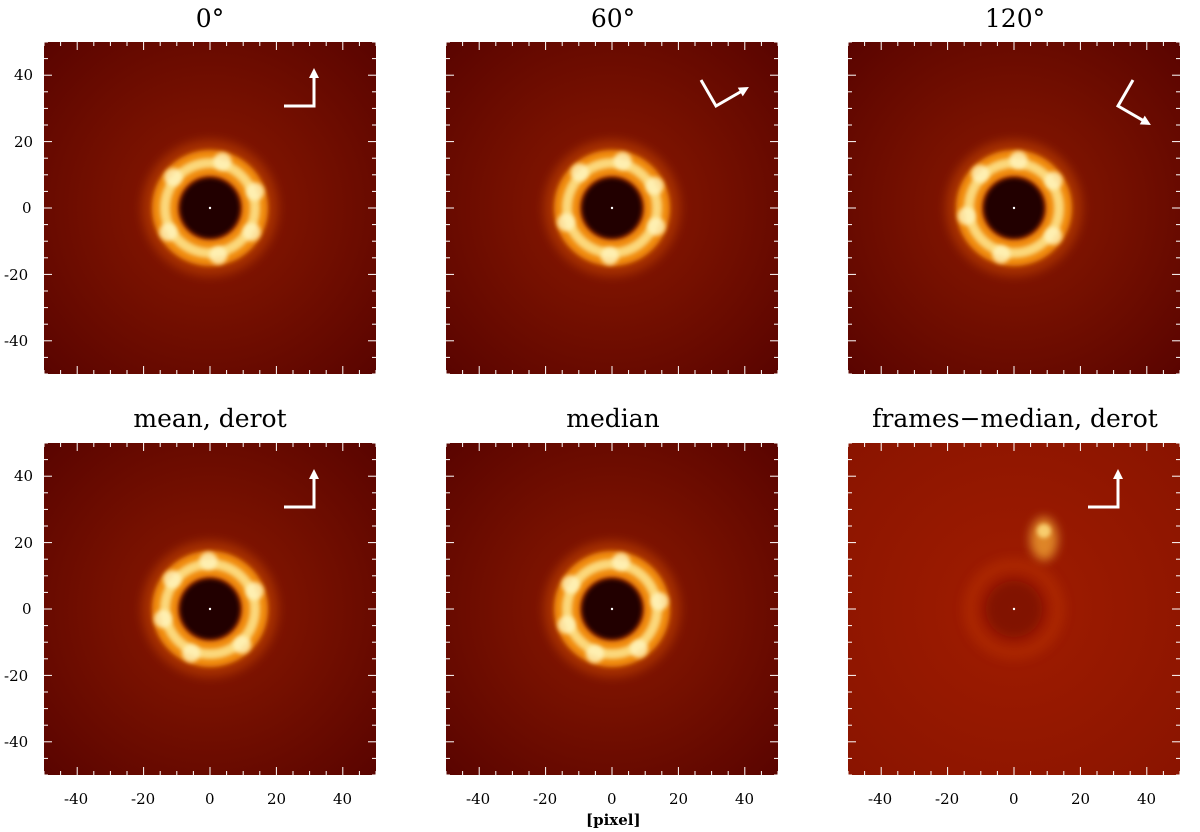 Image resolution: width=1200 pixels, height=832 pixels. I want to click on residual-bright-core, so click(1043, 531).